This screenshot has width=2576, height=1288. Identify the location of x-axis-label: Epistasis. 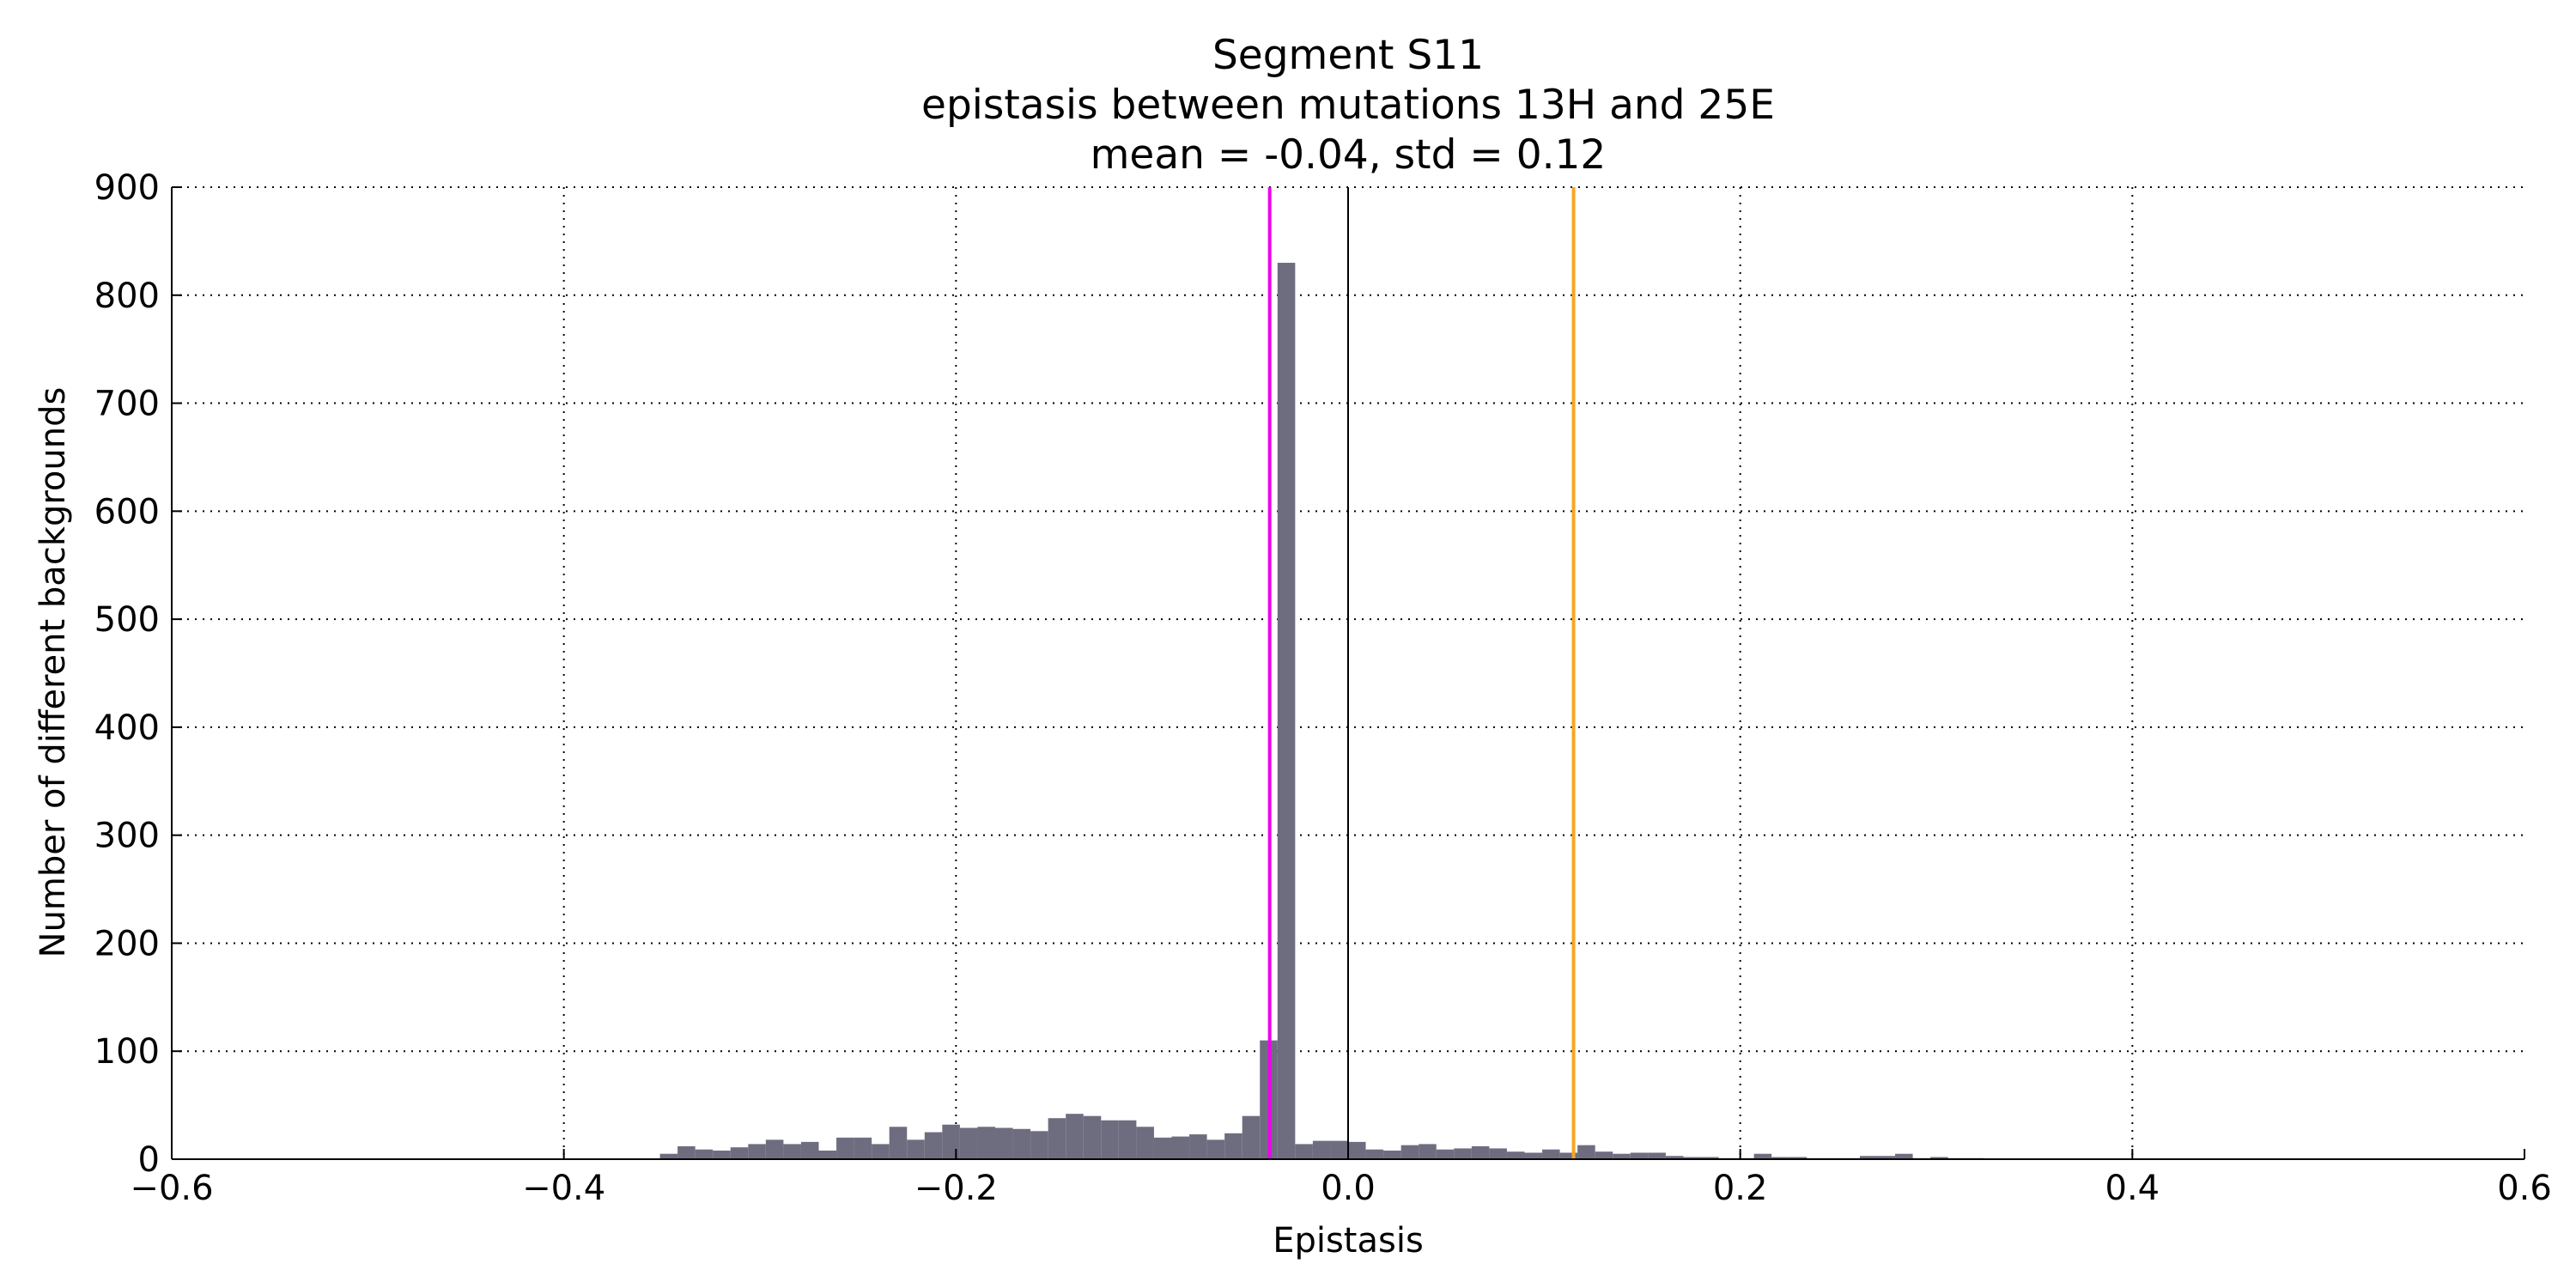
(1349, 1241).